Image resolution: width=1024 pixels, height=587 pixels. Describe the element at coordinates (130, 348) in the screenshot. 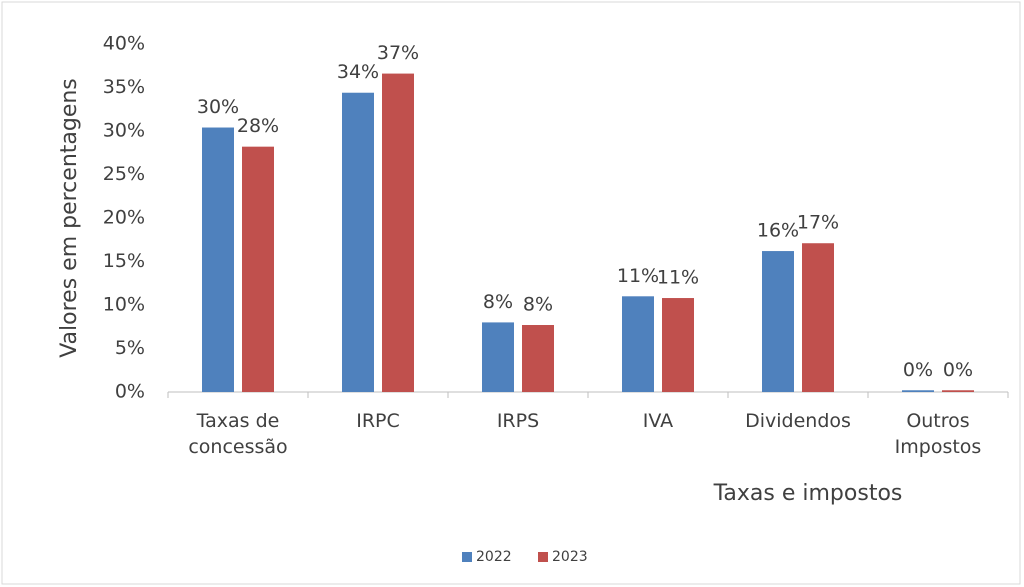

I see `y-tick-label: 5%` at that location.